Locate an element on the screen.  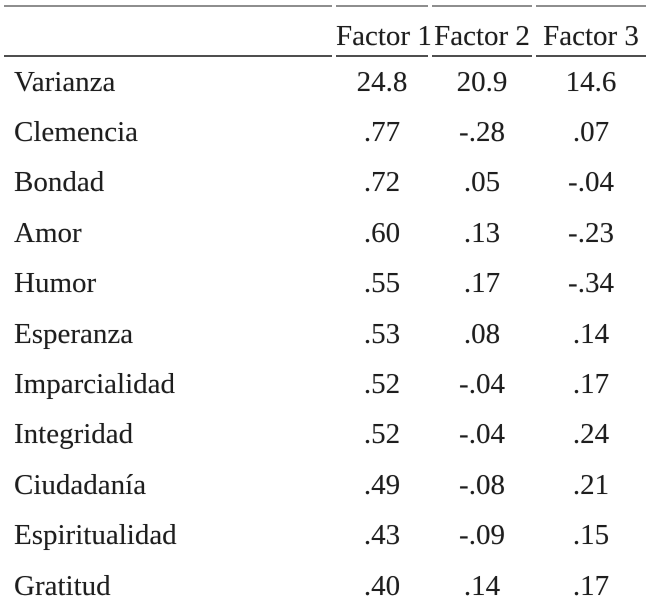
row-label: Amor is located at coordinates (48, 232).